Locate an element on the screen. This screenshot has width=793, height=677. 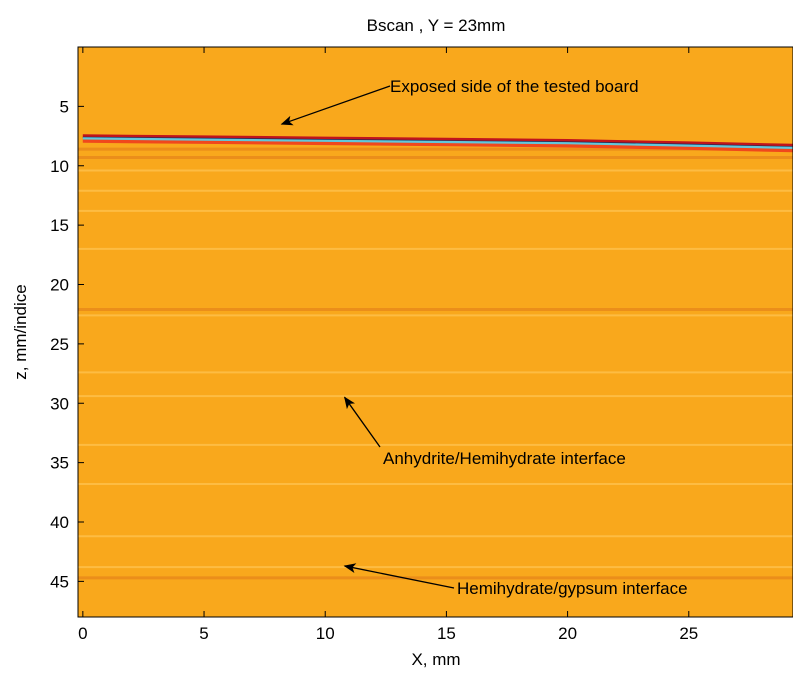
y-axis-label: z, mm/indice is located at coordinates (20, 331).